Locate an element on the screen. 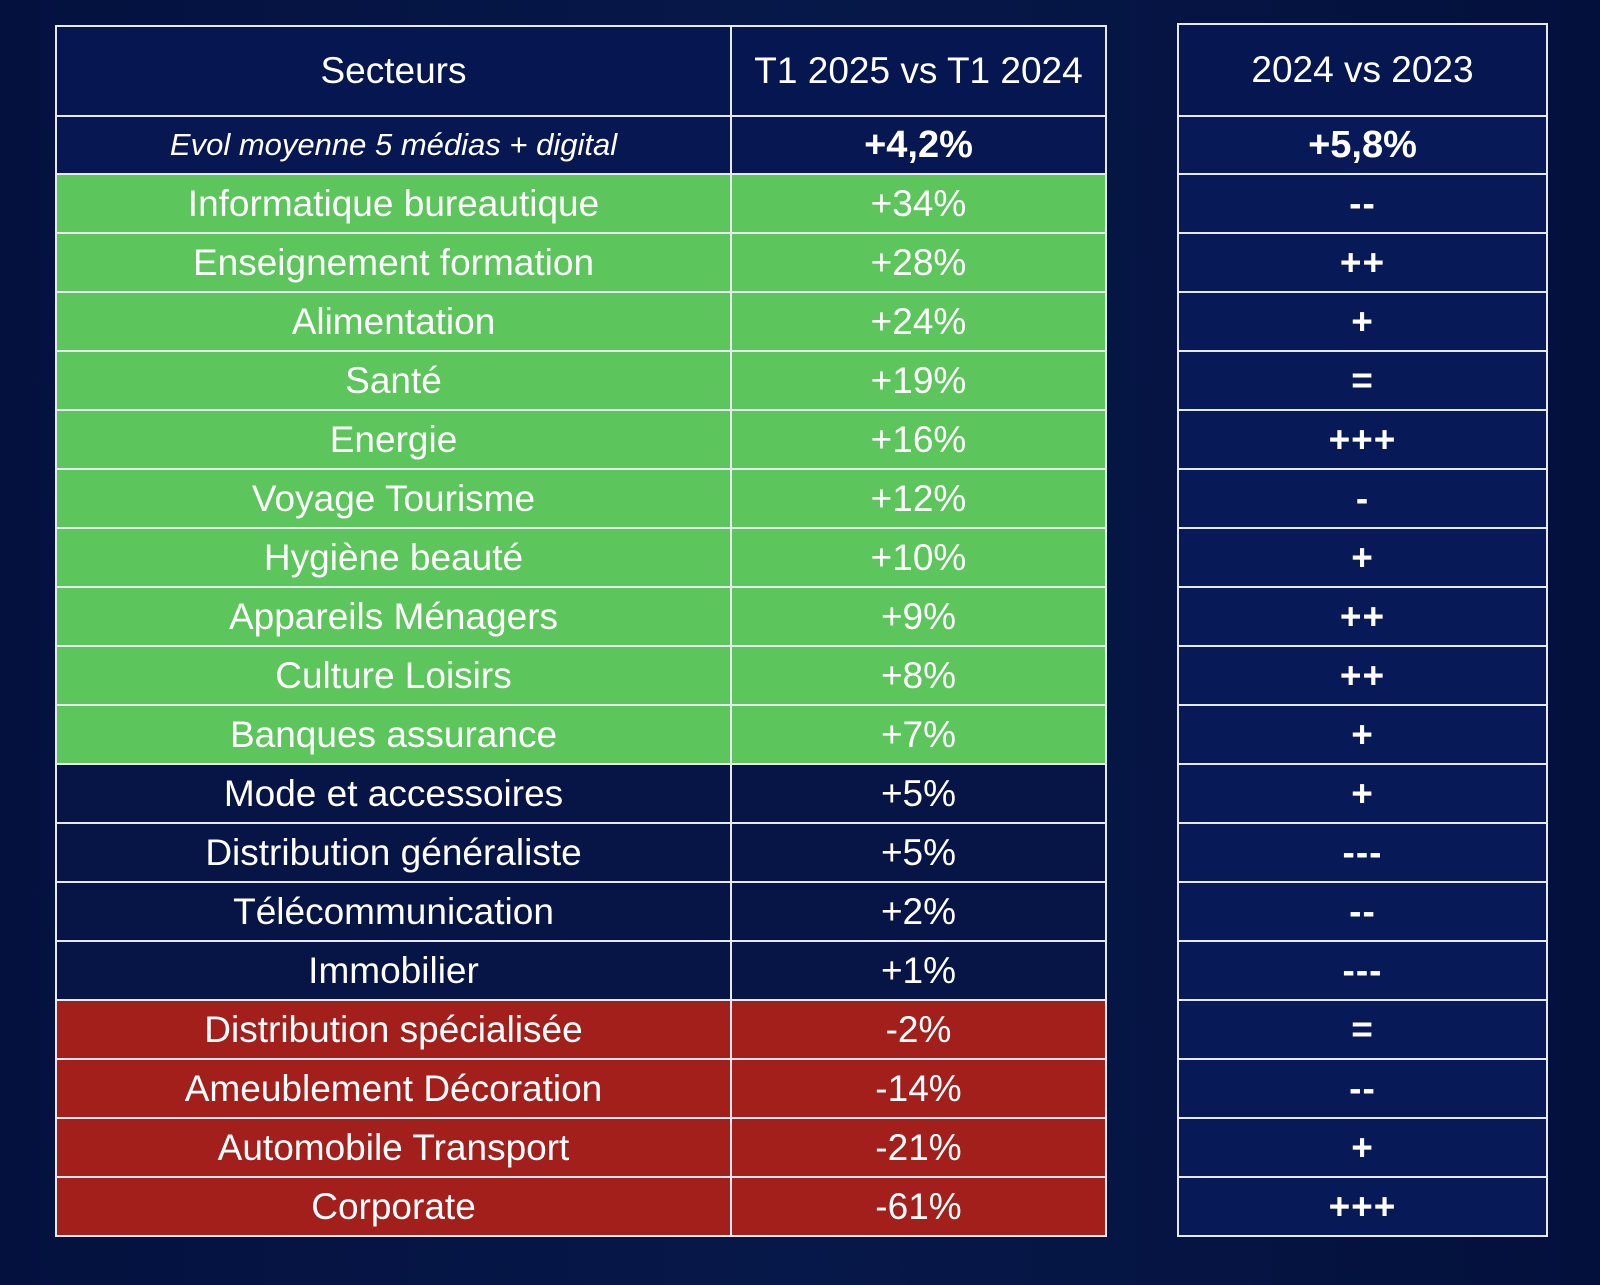 The height and width of the screenshot is (1285, 1600). side-header-row: 2024 vs 2023 is located at coordinates (1362, 70).